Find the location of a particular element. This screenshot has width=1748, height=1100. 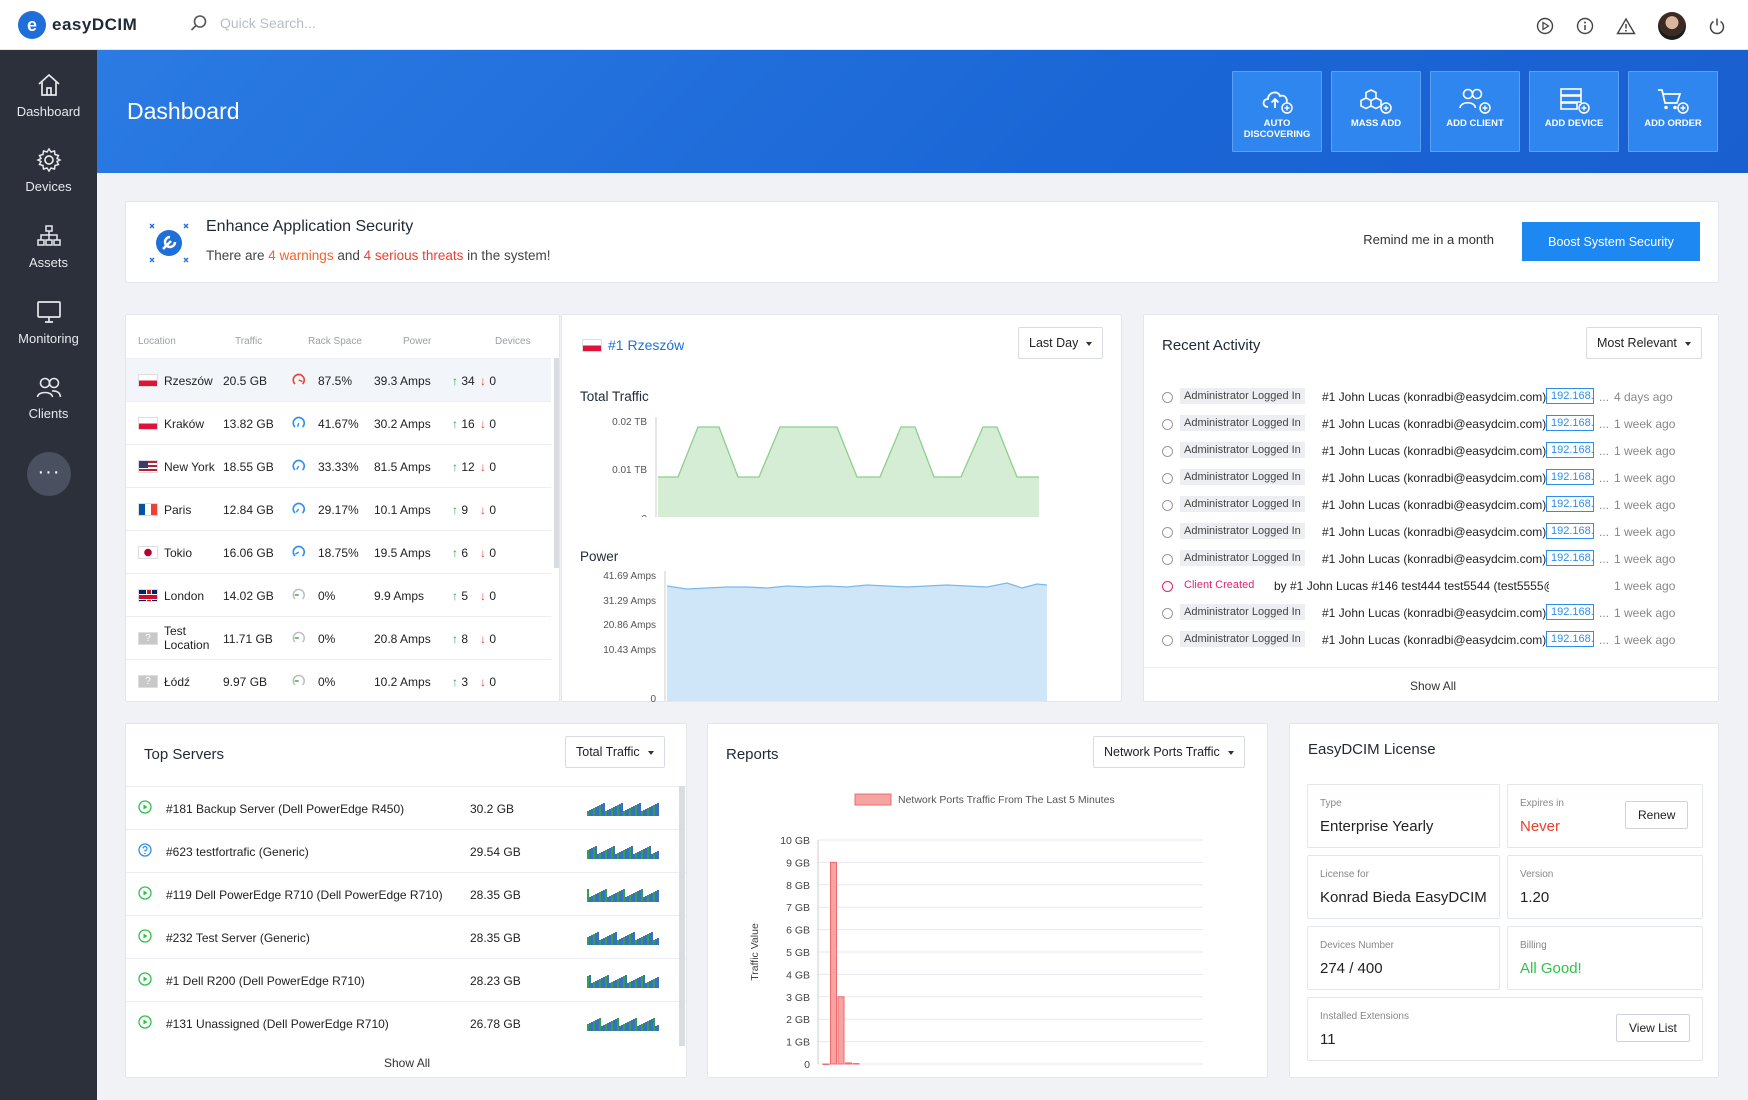

info-icon is located at coordinates (1585, 26).